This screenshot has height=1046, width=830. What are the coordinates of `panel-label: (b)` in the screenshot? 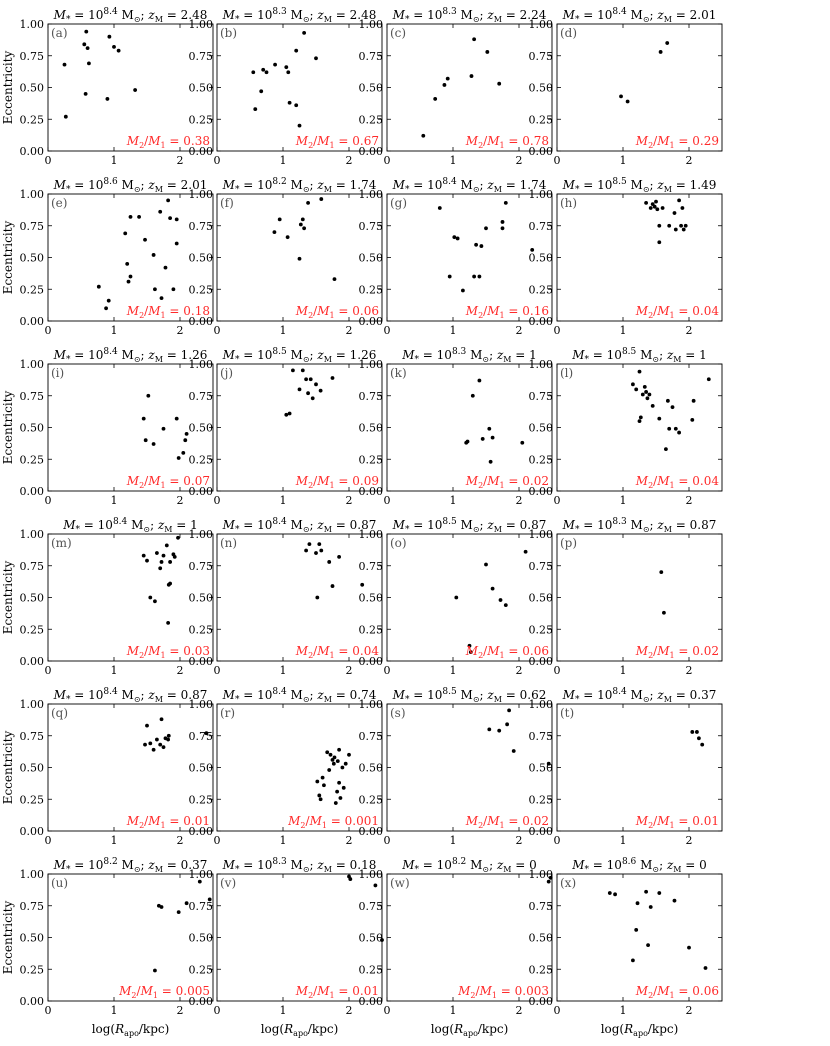 It's located at (228, 33).